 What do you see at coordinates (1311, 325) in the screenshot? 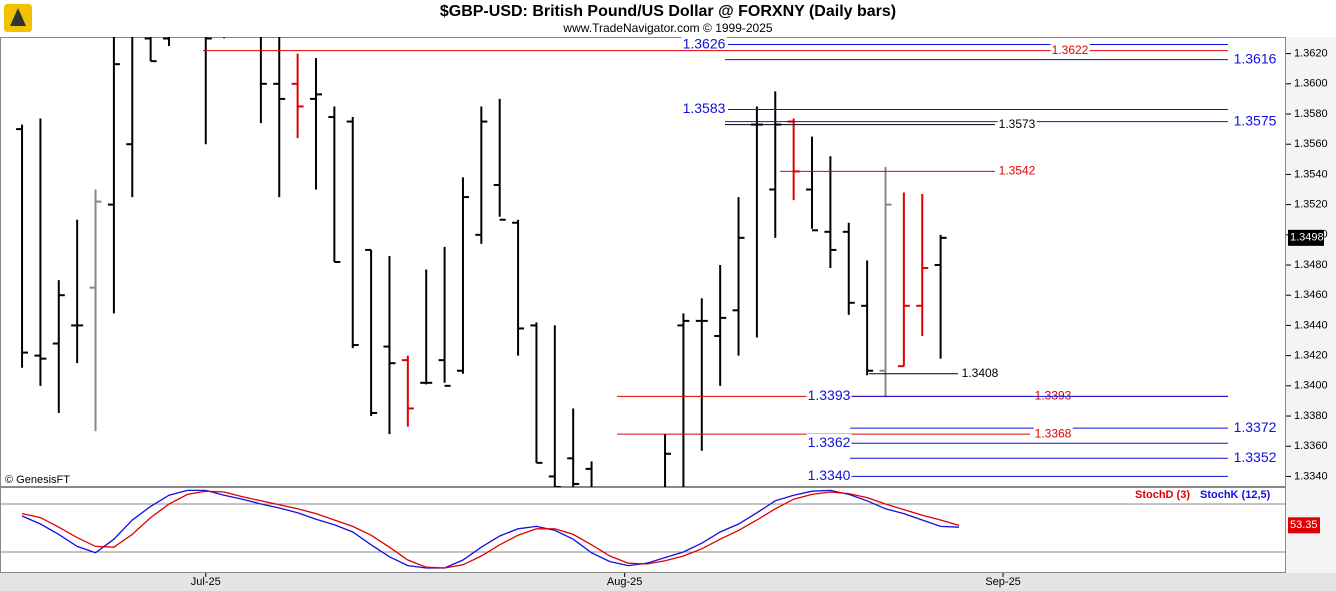
I see `y-tick-label: 1.3440` at bounding box center [1311, 325].